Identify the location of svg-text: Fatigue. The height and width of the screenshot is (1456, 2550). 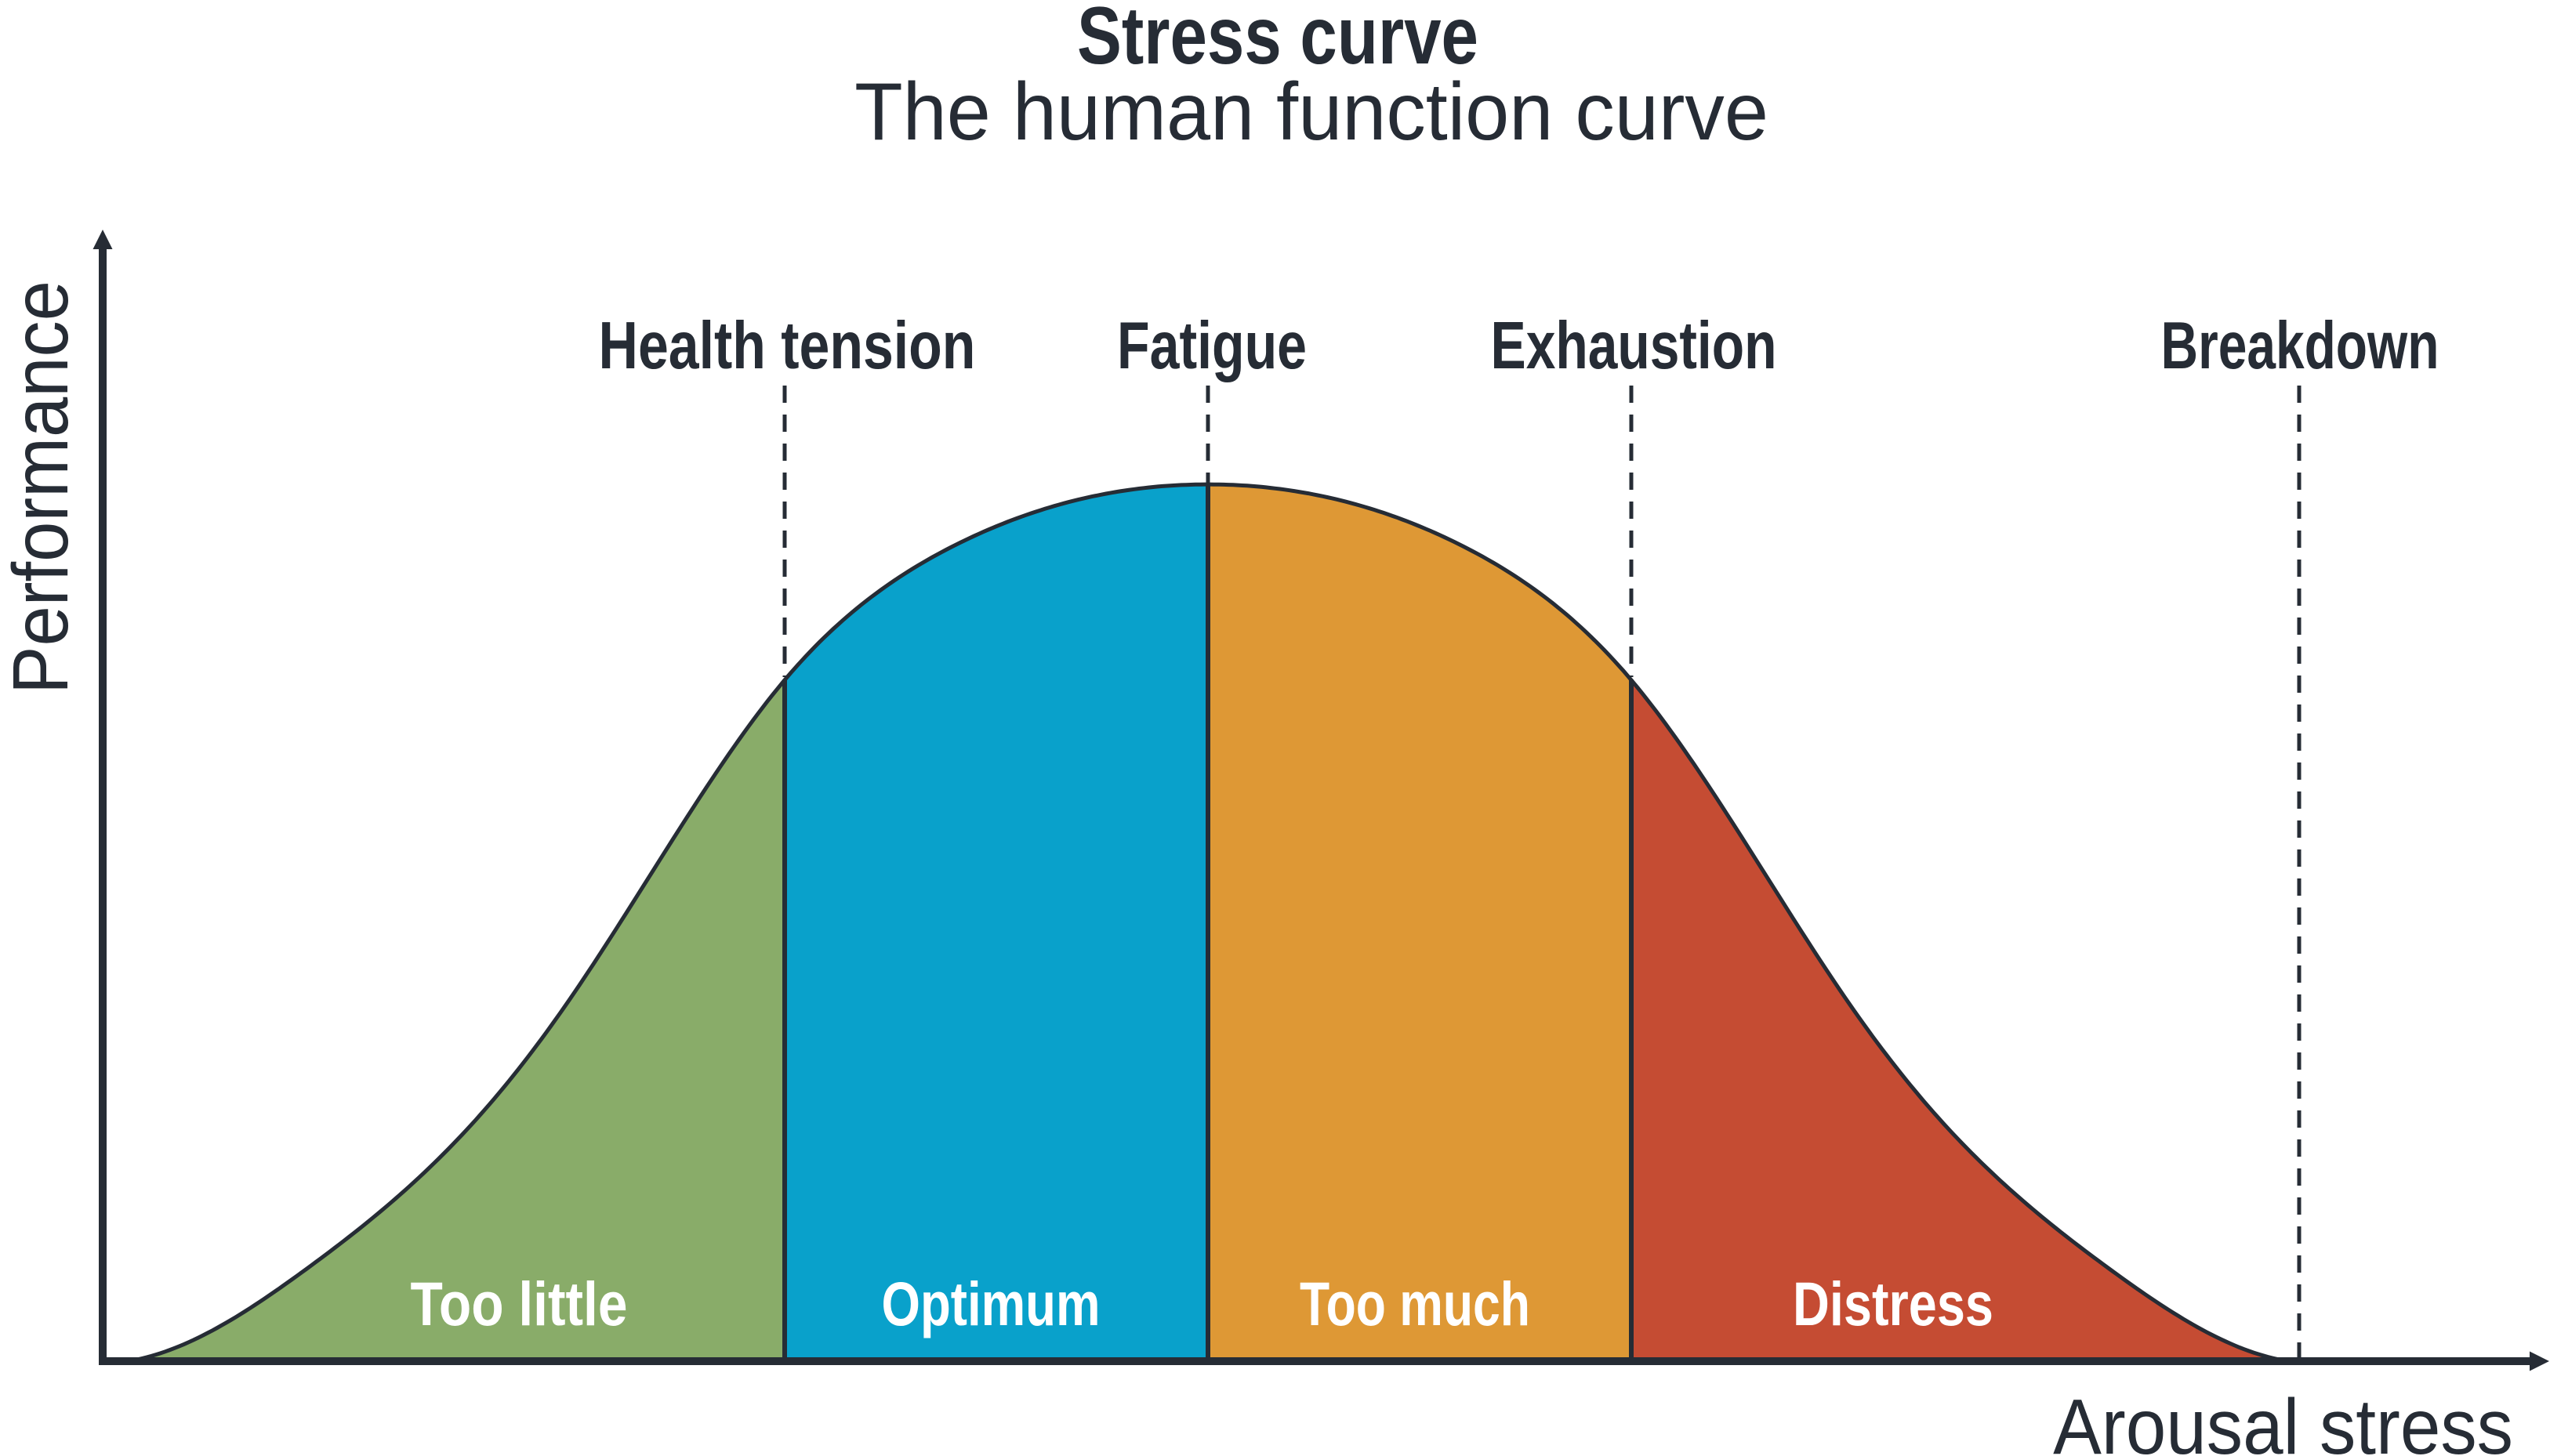
(1212, 346).